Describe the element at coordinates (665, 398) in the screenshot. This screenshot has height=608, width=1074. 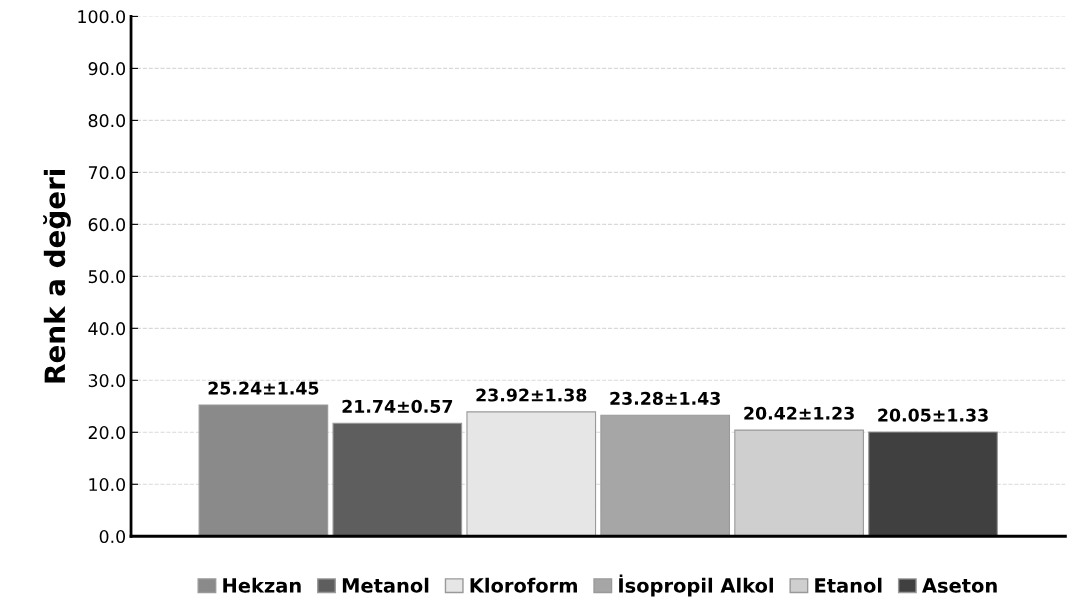
I see `data-label: 23.28±1.43` at that location.